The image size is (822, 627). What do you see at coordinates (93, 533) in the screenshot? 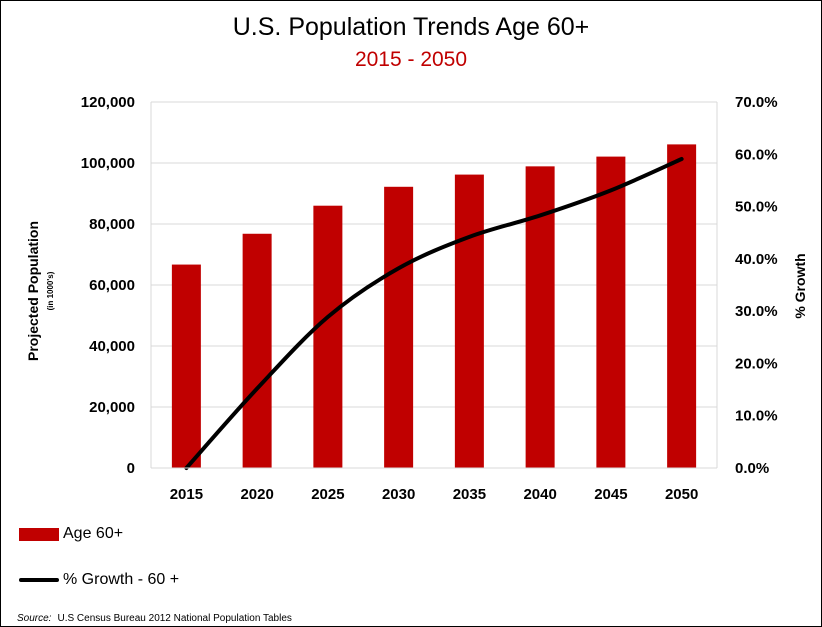
I see `legend-bar-label: Age 60+` at bounding box center [93, 533].